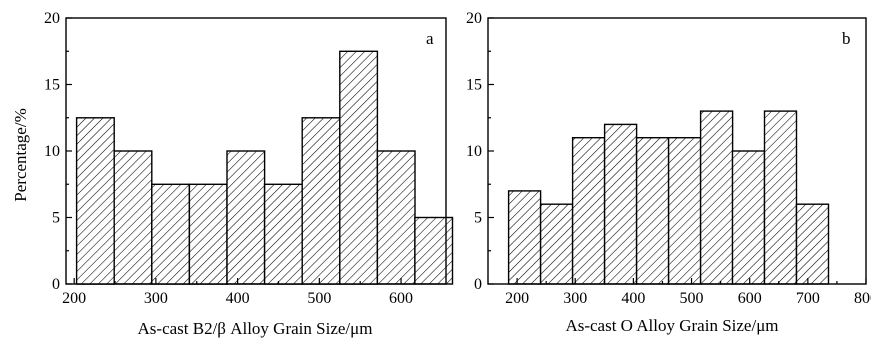 The width and height of the screenshot is (871, 341). Describe the element at coordinates (671, 325) in the screenshot. I see `x-axis-title: As-cast O Alloy Grain Size/μm` at that location.